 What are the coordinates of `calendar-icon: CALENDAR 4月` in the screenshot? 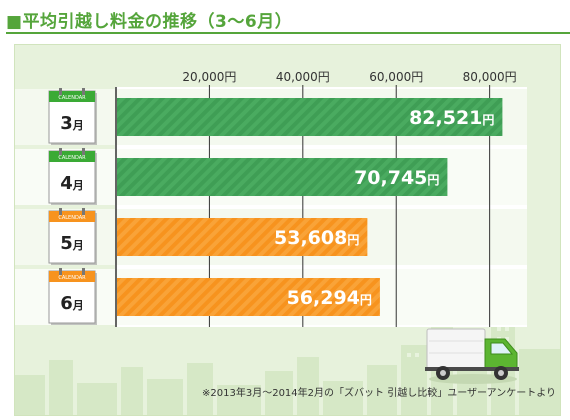 It's located at (72, 176).